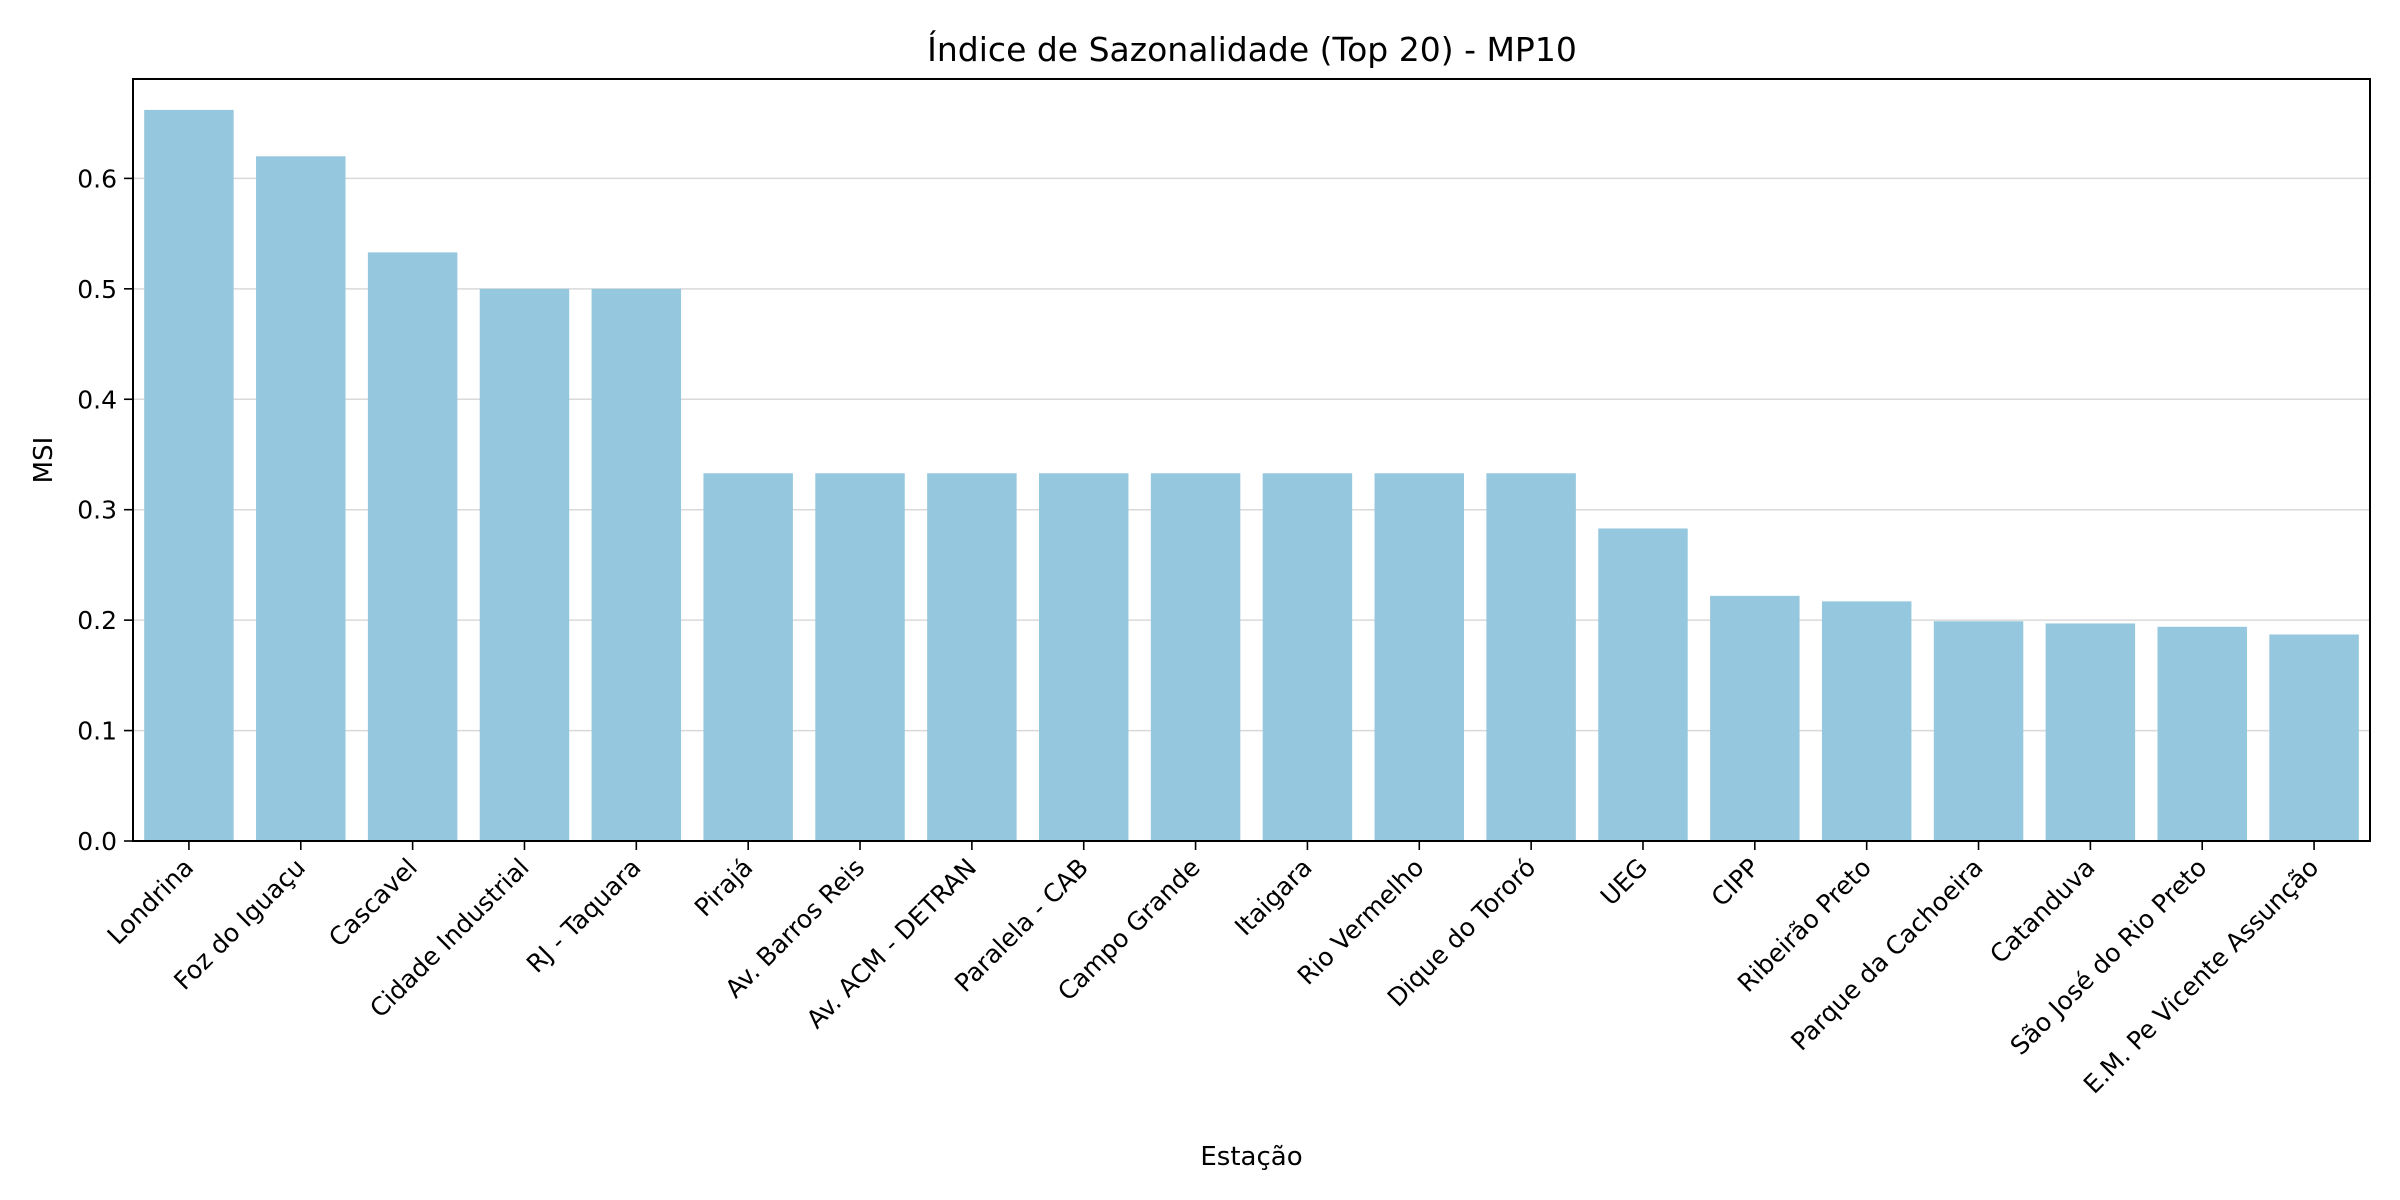 The width and height of the screenshot is (2400, 1200). I want to click on x-tick-label: Cascavel, so click(373, 903).